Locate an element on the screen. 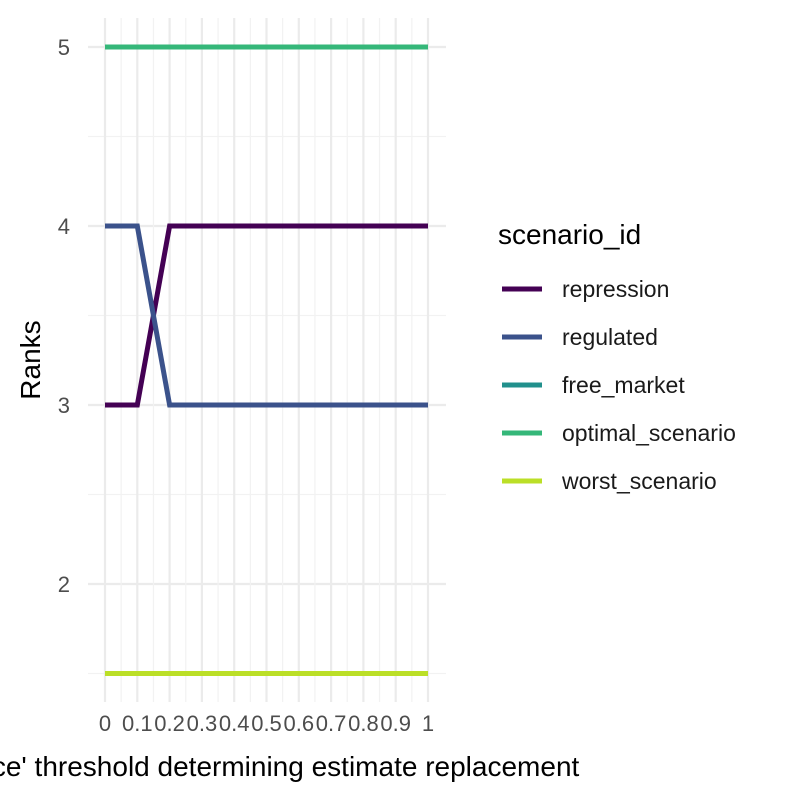  series-line-regulated is located at coordinates (266, 315).